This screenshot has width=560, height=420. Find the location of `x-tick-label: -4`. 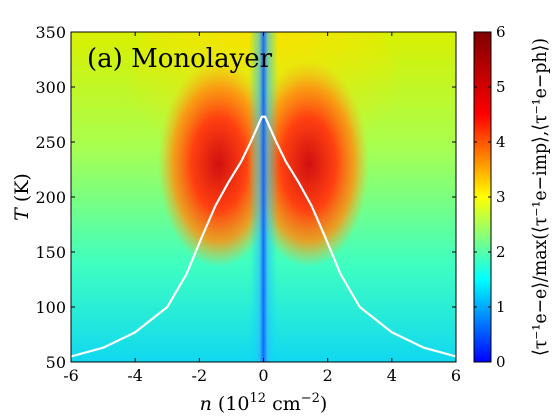

x-tick-label: -4 is located at coordinates (135, 375).